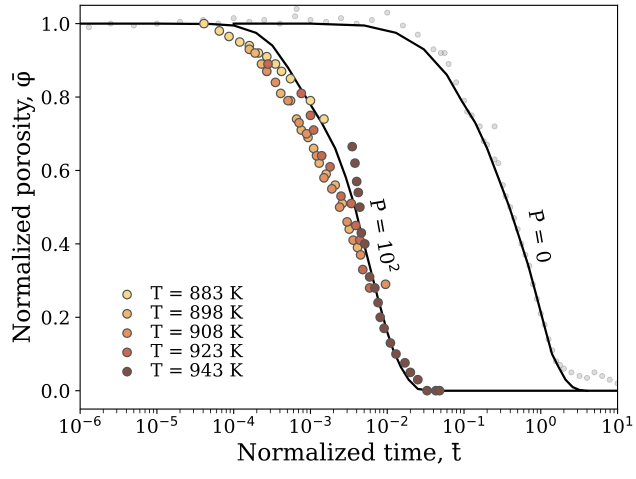 The image size is (636, 479). What do you see at coordinates (387, 425) in the screenshot?
I see `x-tick-label: 10$^{−2}$` at bounding box center [387, 425].